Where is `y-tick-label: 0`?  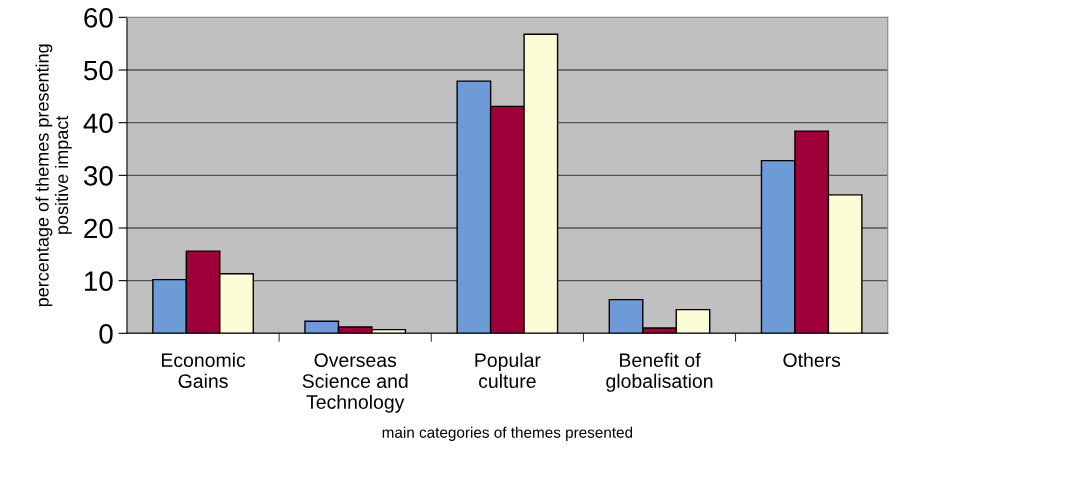 y-tick-label: 0 is located at coordinates (106, 333).